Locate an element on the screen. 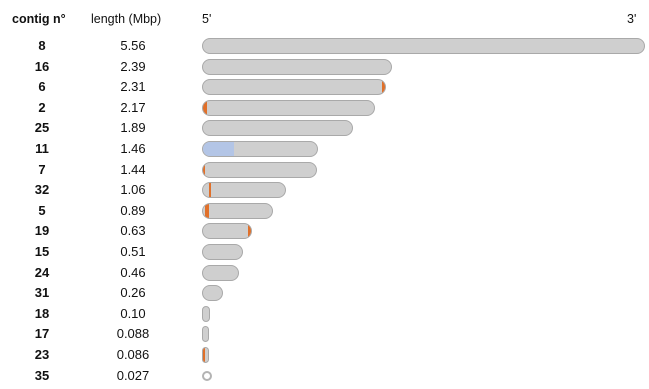  contig-length: 1.44 is located at coordinates (133, 169).